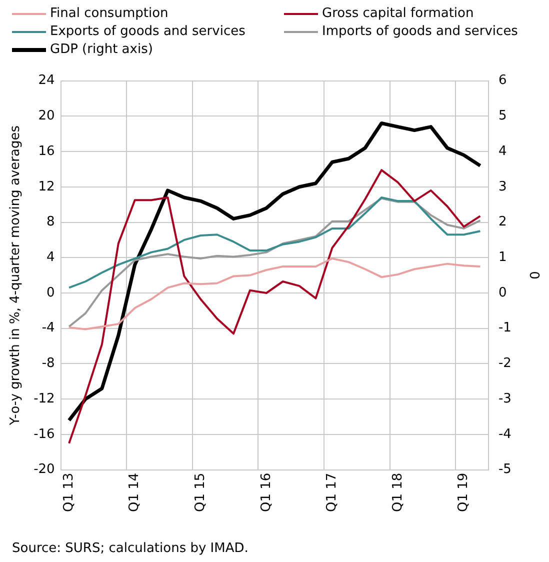 The width and height of the screenshot is (549, 562). Describe the element at coordinates (46, 151) in the screenshot. I see `y-tick-label: 16` at that location.